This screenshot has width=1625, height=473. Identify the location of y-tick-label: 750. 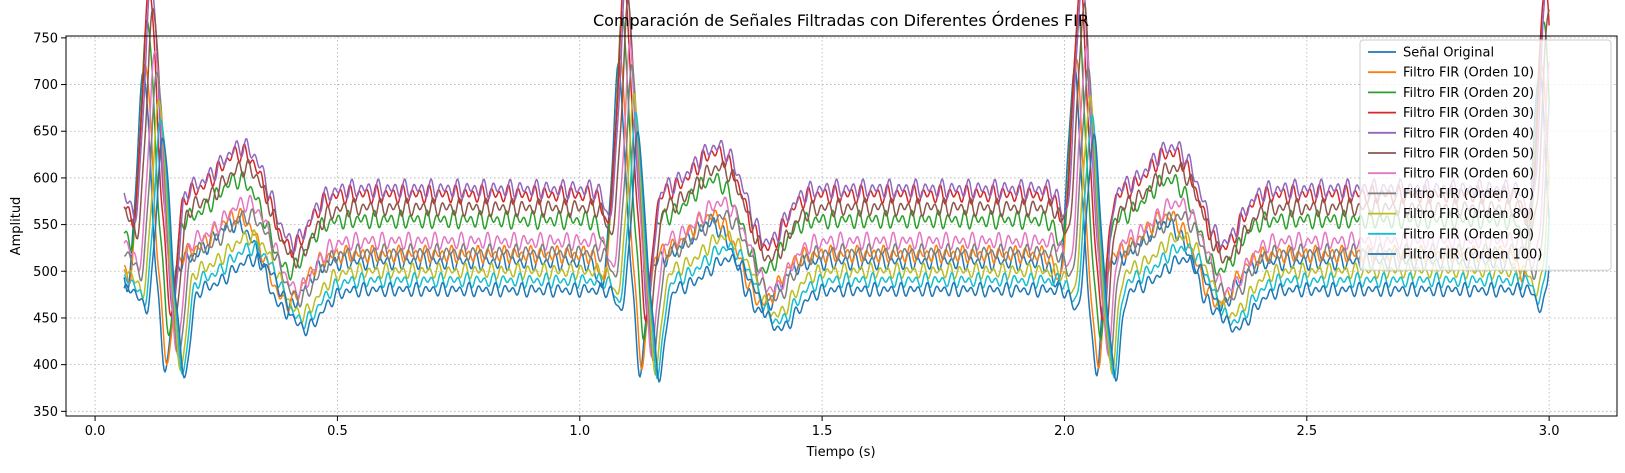
(45, 38).